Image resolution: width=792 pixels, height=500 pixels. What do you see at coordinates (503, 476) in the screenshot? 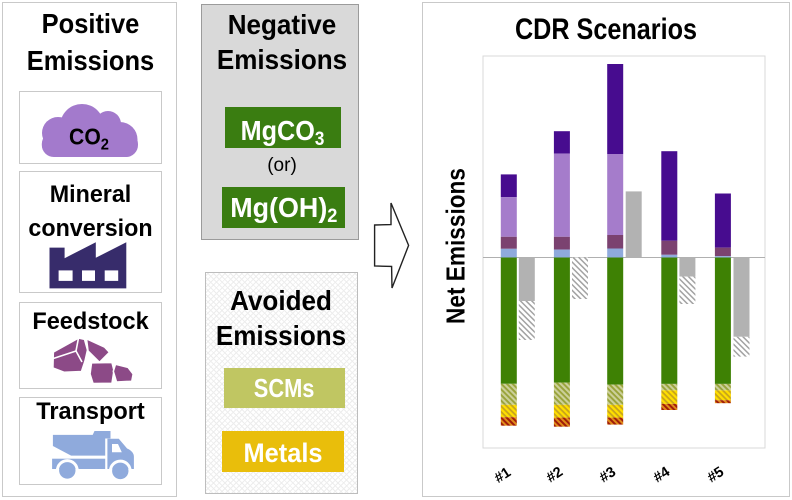
I see `svg-text: #1` at bounding box center [503, 476].